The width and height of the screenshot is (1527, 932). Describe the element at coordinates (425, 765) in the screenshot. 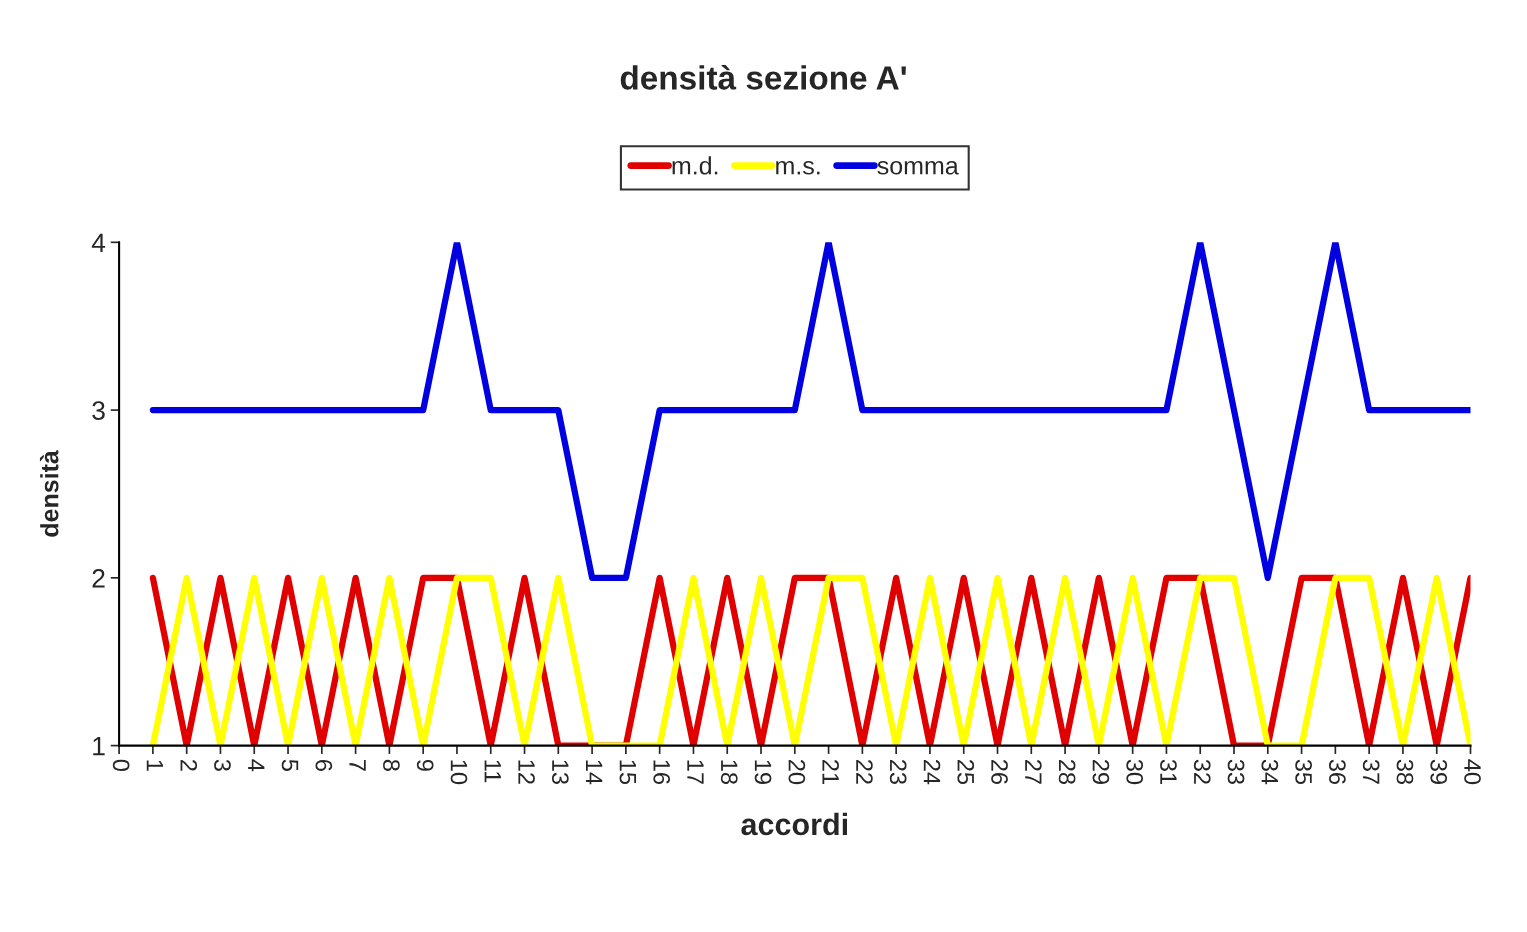

I see `x-tick-label: 9` at that location.